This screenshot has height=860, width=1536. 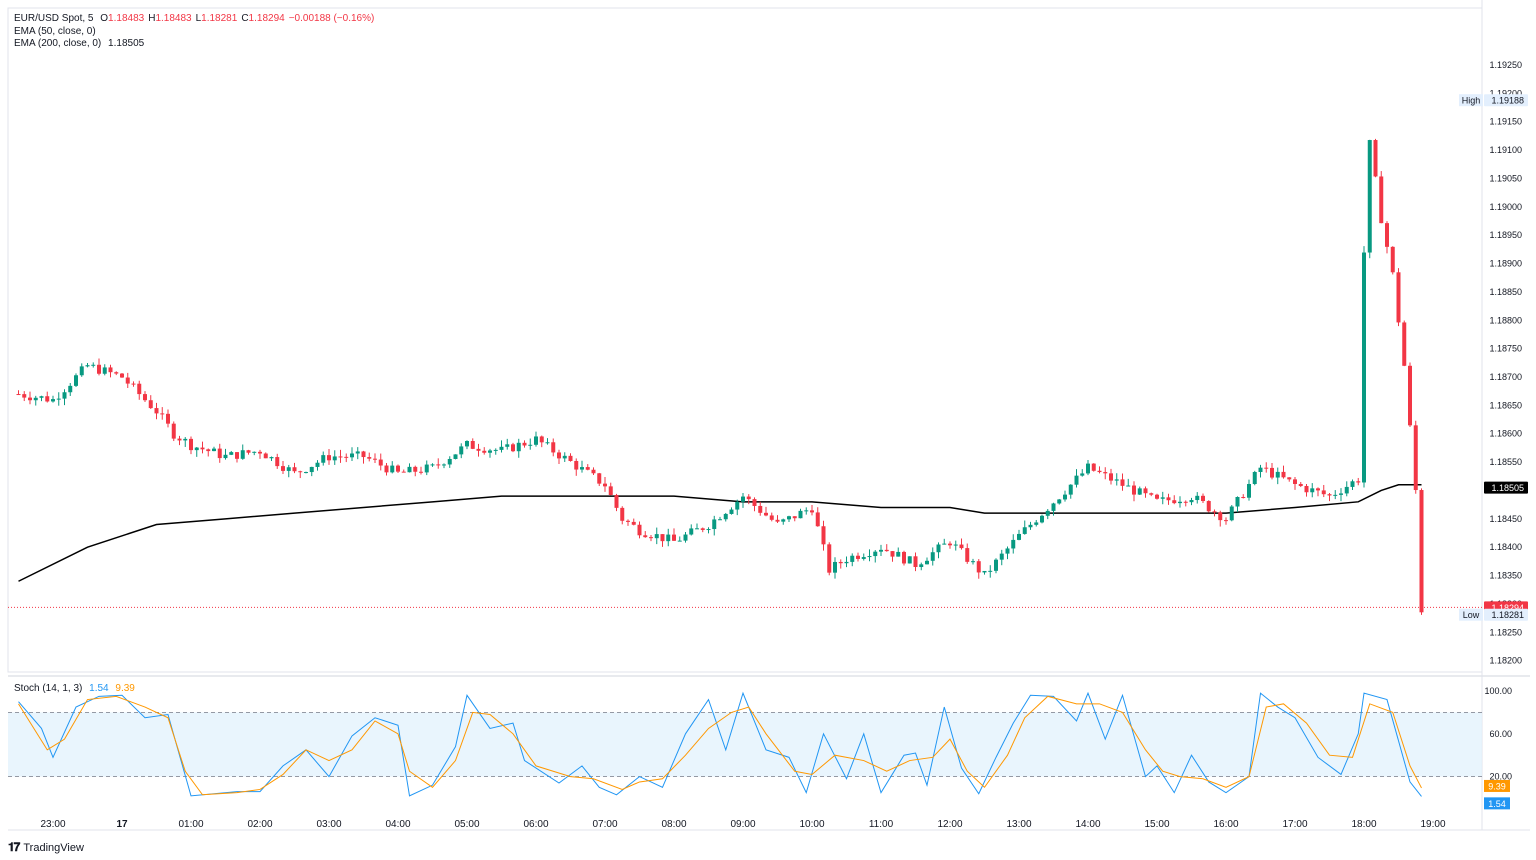 I want to click on time-tick-label: 07:00, so click(x=604, y=824).